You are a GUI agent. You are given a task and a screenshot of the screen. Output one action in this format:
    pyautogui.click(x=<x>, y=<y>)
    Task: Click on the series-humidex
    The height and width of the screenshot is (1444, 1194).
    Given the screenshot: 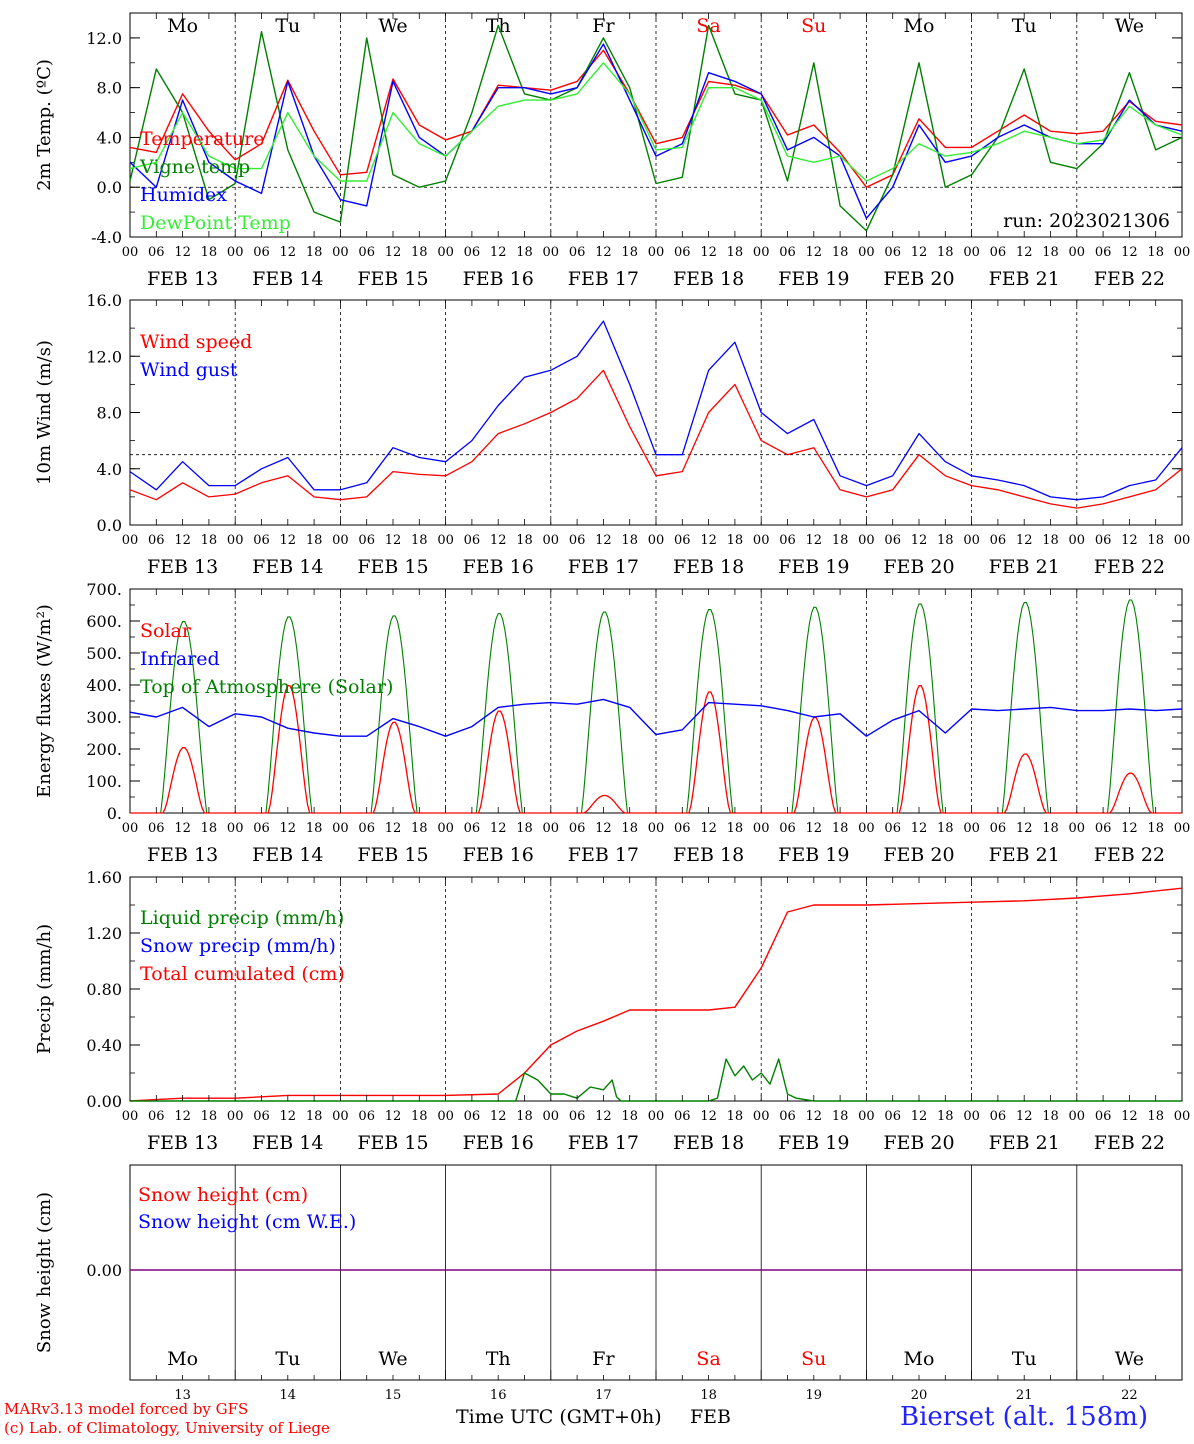 What is the action you would take?
    pyautogui.click(x=656, y=131)
    